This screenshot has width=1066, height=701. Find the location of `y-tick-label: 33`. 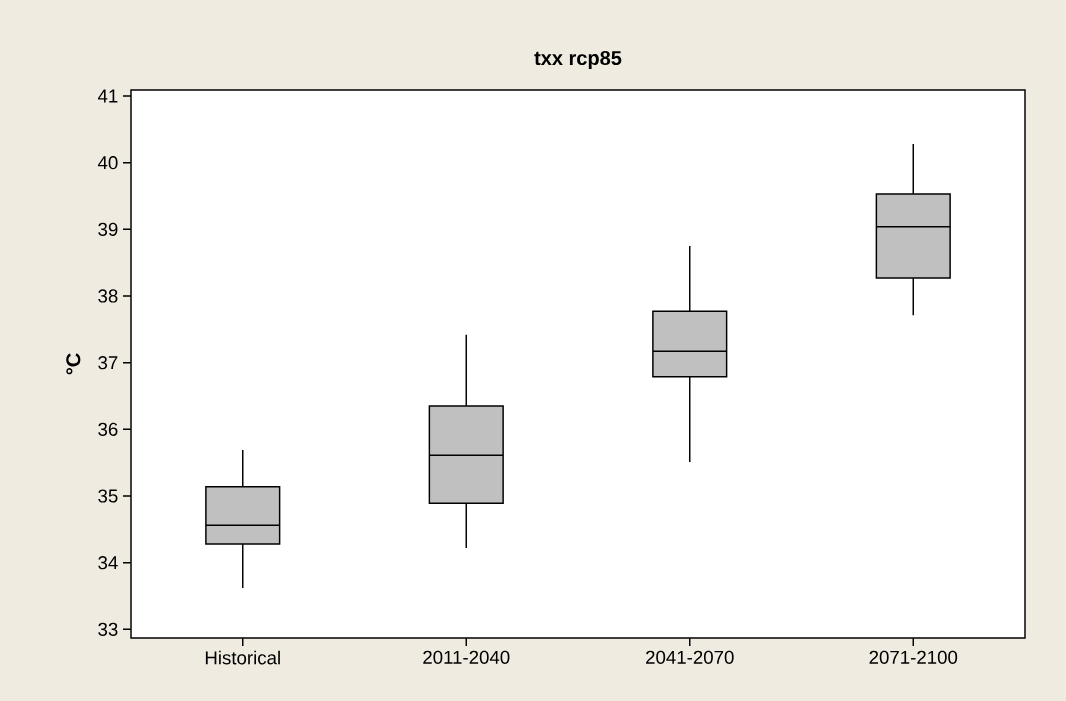

y-tick-label: 33 is located at coordinates (108, 629).